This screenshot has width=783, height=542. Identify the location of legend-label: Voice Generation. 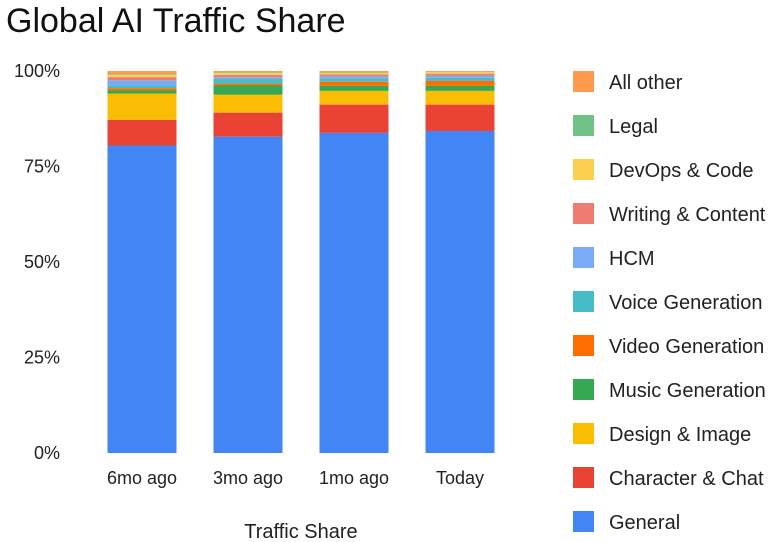
(685, 303).